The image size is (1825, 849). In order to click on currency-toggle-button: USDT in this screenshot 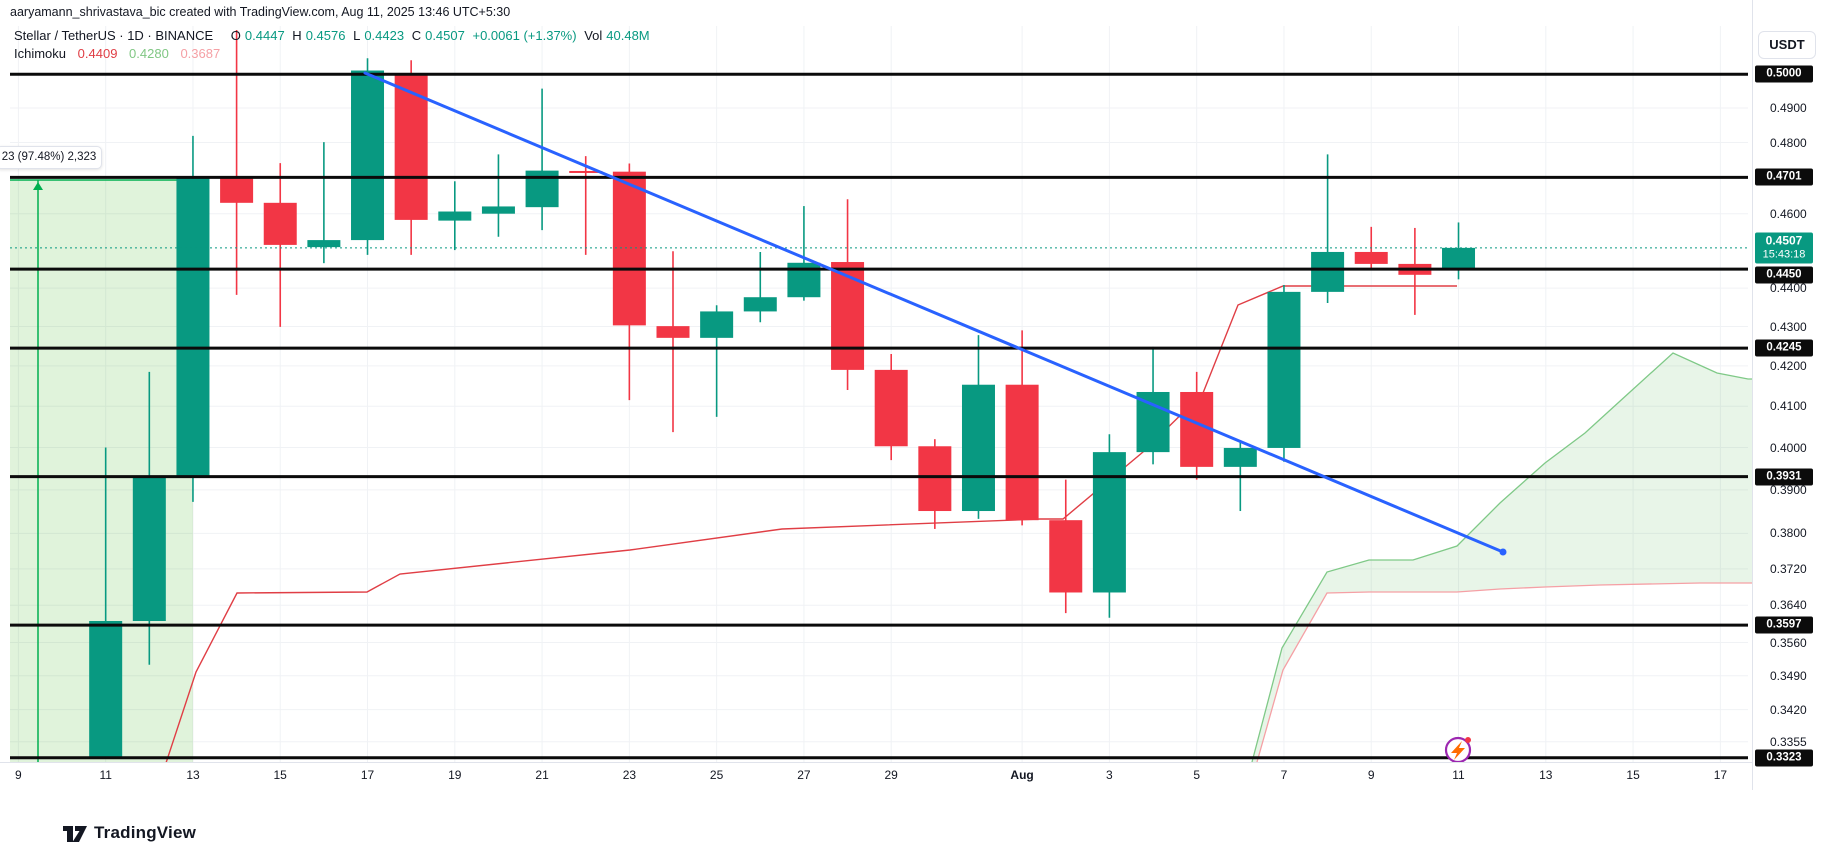, I will do `click(1787, 45)`.